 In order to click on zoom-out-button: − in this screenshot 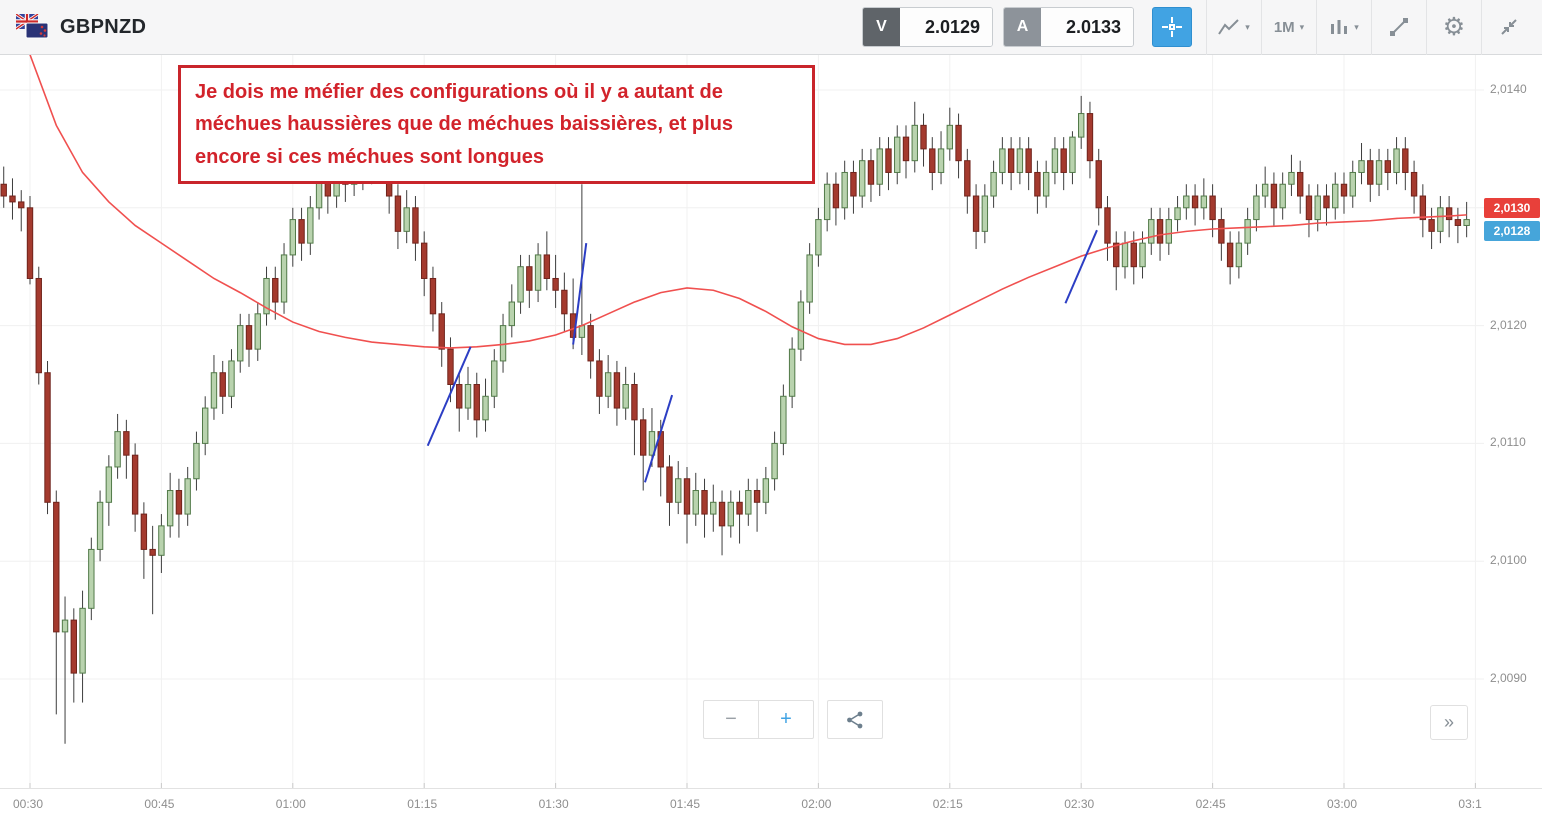, I will do `click(731, 719)`.